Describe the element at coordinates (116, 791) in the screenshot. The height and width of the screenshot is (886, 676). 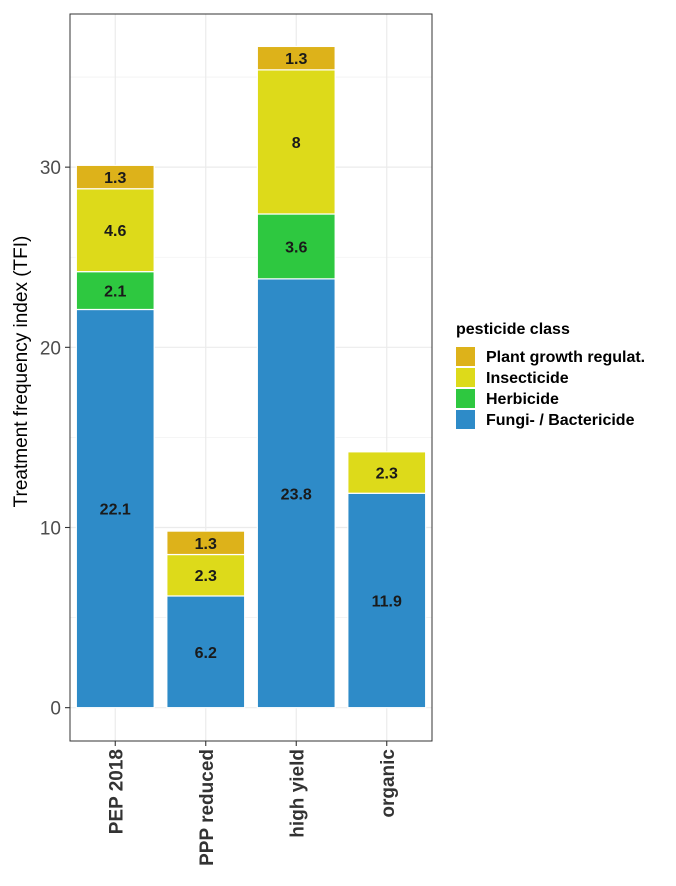
I see `x-tick-label: PEP 2018` at that location.